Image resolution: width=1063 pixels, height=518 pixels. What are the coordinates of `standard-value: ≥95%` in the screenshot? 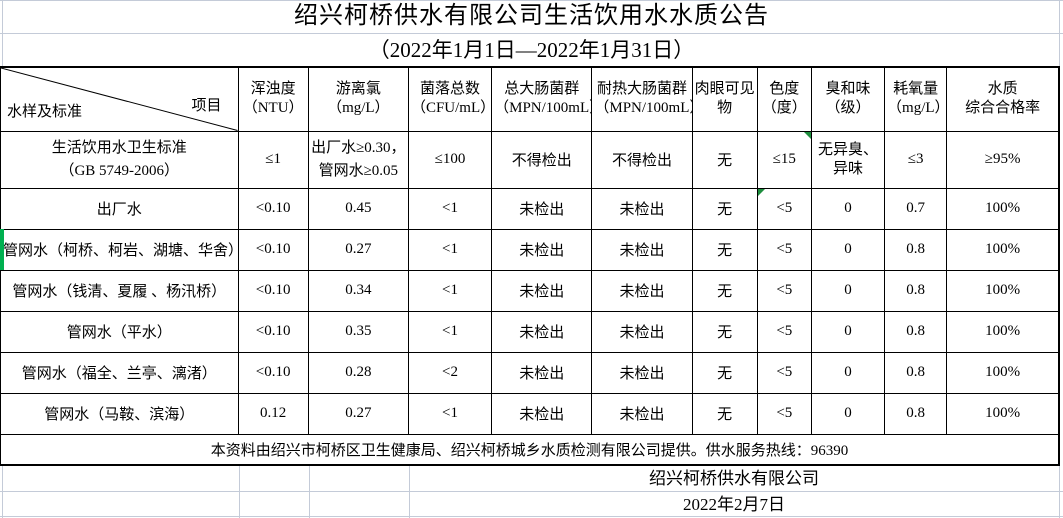 It's located at (1003, 159).